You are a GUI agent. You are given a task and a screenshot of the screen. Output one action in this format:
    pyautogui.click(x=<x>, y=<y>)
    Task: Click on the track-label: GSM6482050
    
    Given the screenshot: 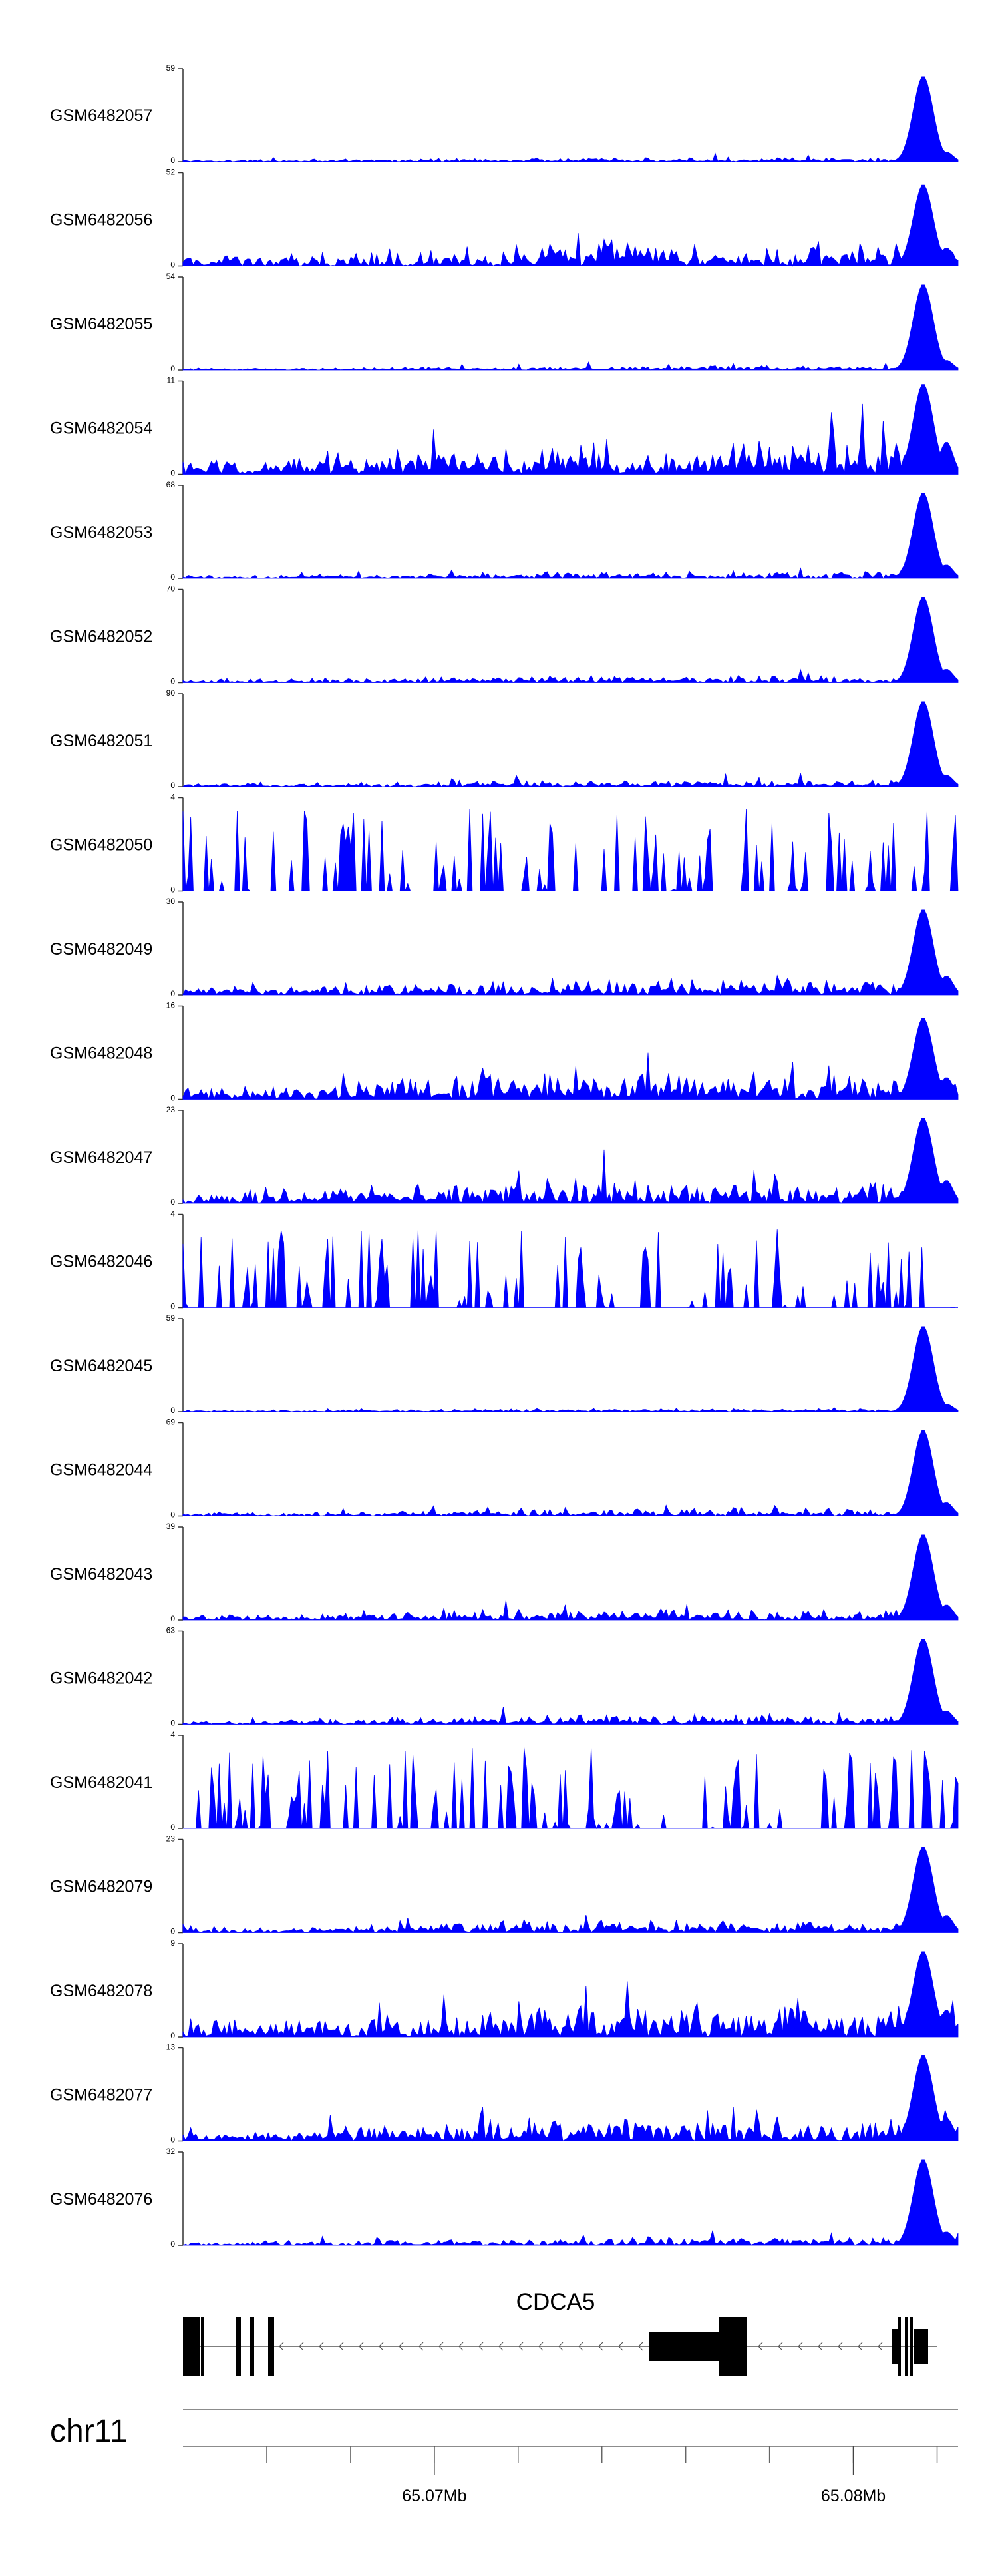 What is the action you would take?
    pyautogui.click(x=101, y=845)
    